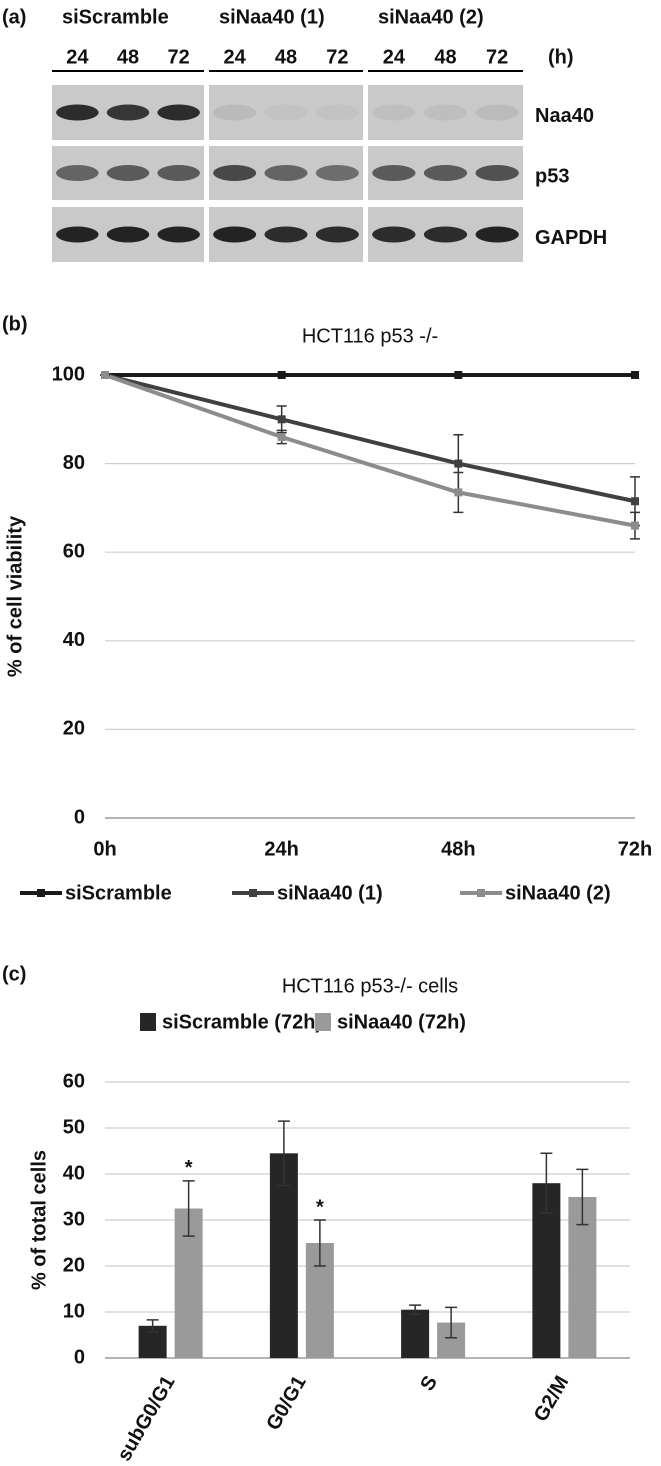 The height and width of the screenshot is (1466, 661). I want to click on y-tick-label: 10, so click(74, 1311).